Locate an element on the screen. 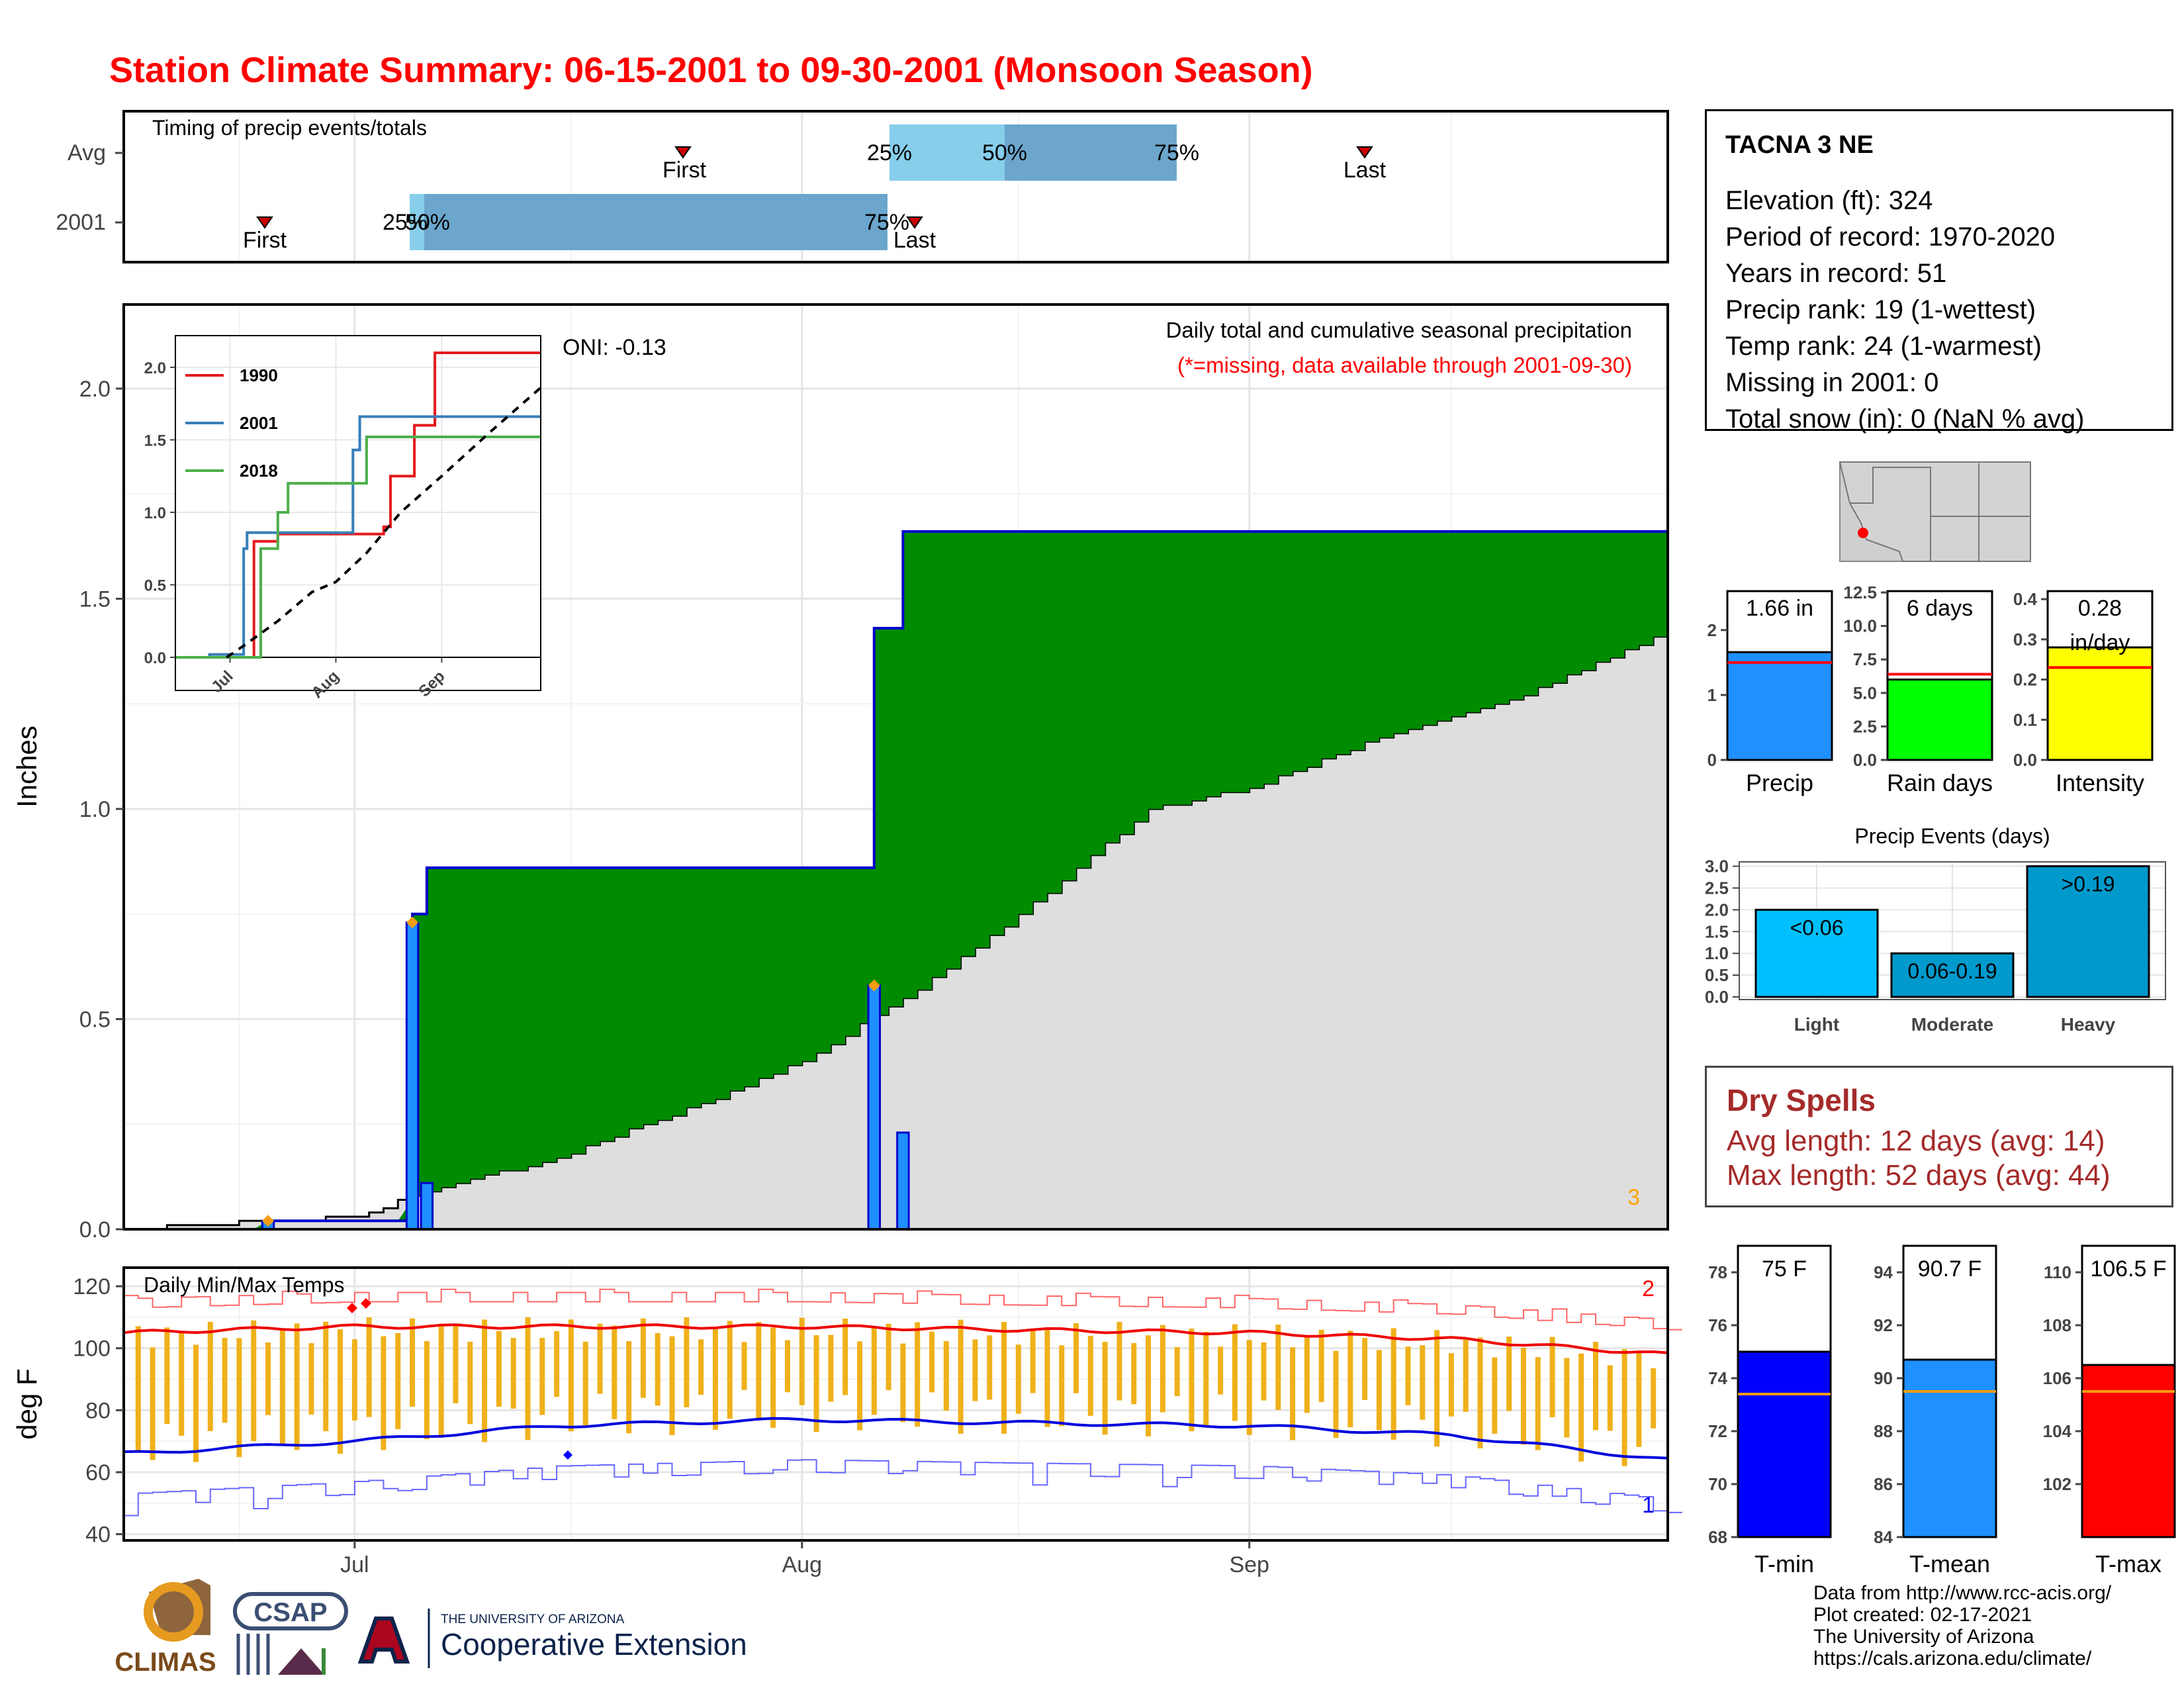  dry-spells-avg: Avg length: 12 days (avg: 14) is located at coordinates (1916, 1141).